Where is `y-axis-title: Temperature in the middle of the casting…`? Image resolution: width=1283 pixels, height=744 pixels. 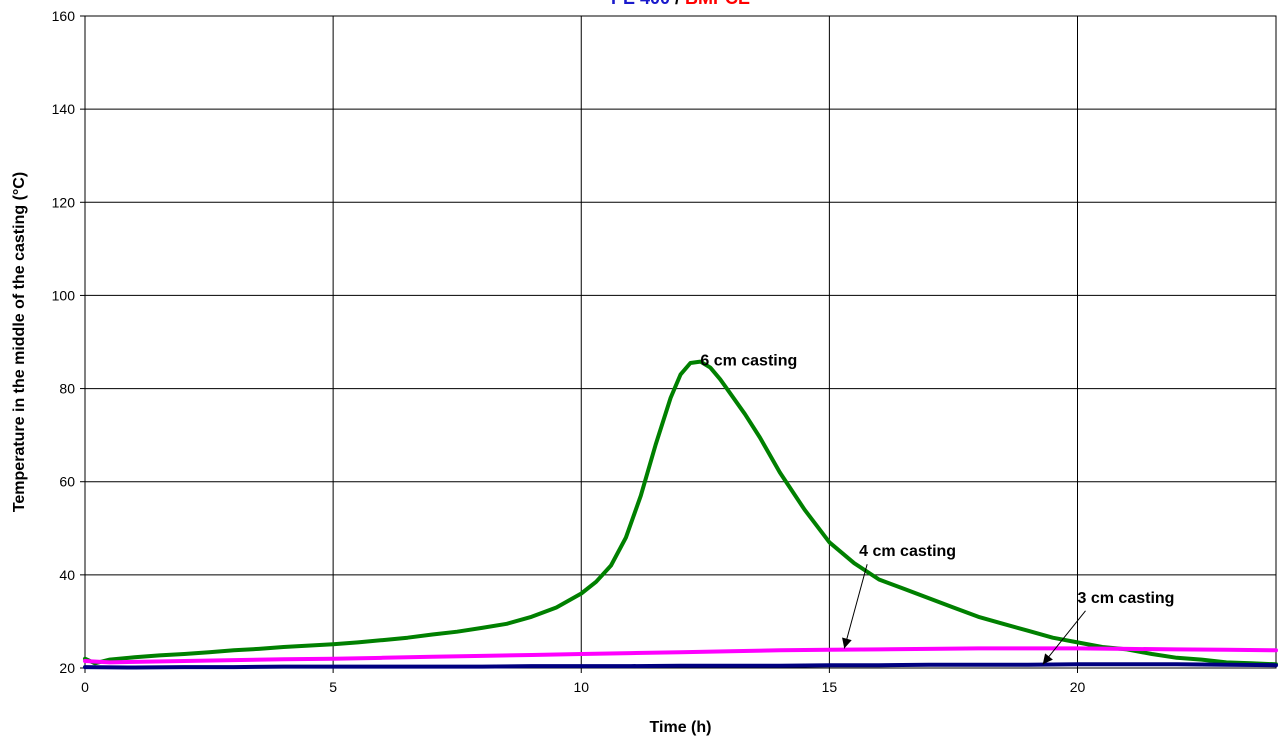 y-axis-title: Temperature in the middle of the casting… is located at coordinates (19, 342).